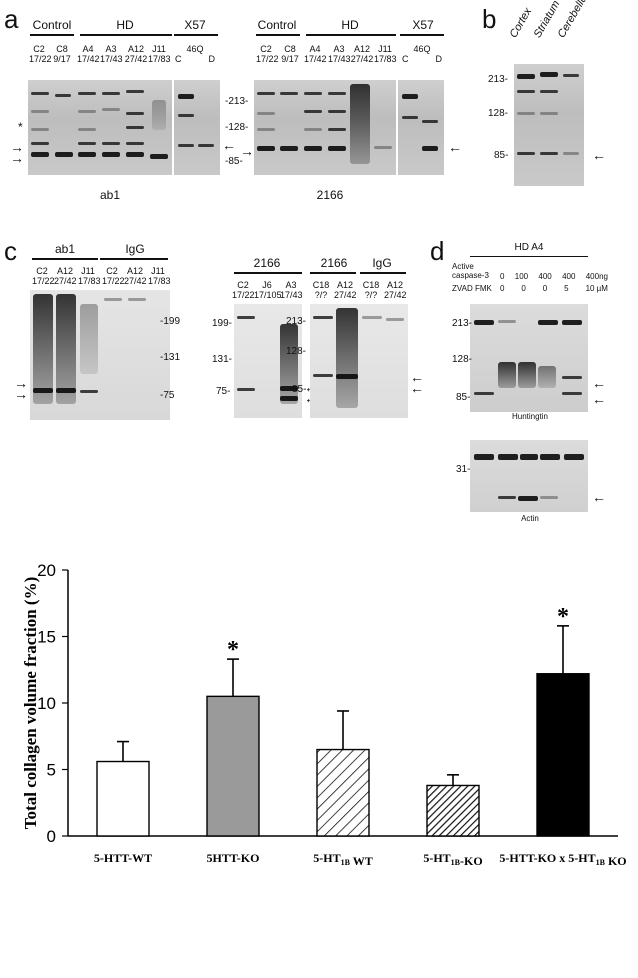 The height and width of the screenshot is (978, 638). Describe the element at coordinates (237, 101) in the screenshot. I see `mw-marker: -213-` at that location.